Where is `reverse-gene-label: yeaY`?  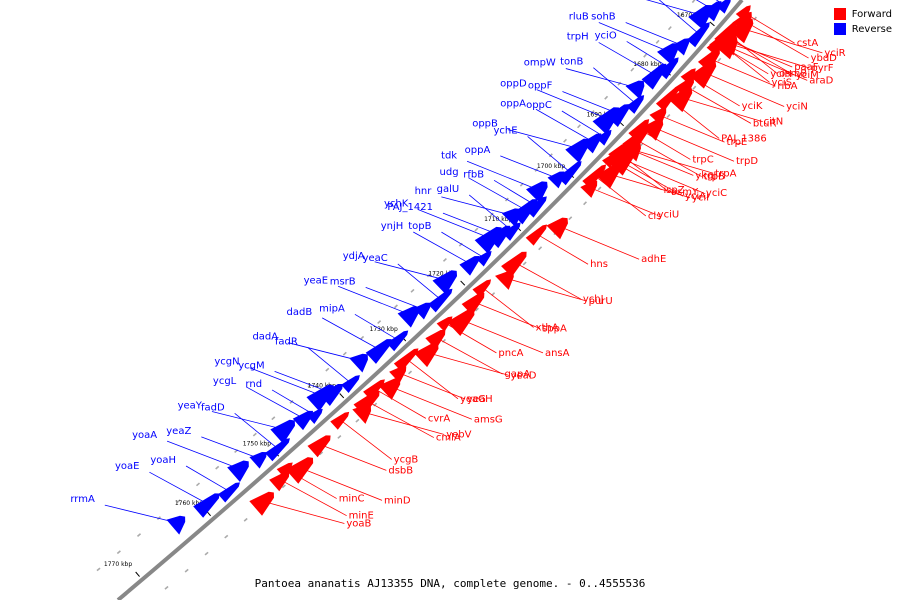 reverse-gene-label: yeaY is located at coordinates (190, 406).